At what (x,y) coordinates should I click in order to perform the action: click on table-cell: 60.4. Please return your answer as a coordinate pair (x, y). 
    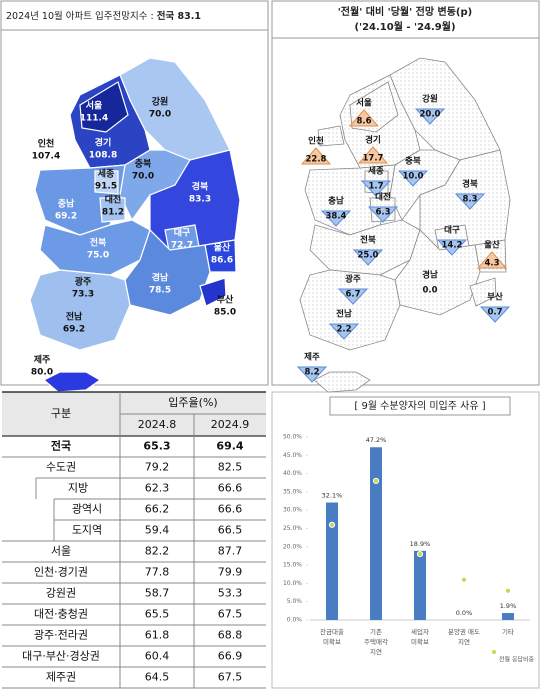
    Looking at the image, I should click on (157, 656).